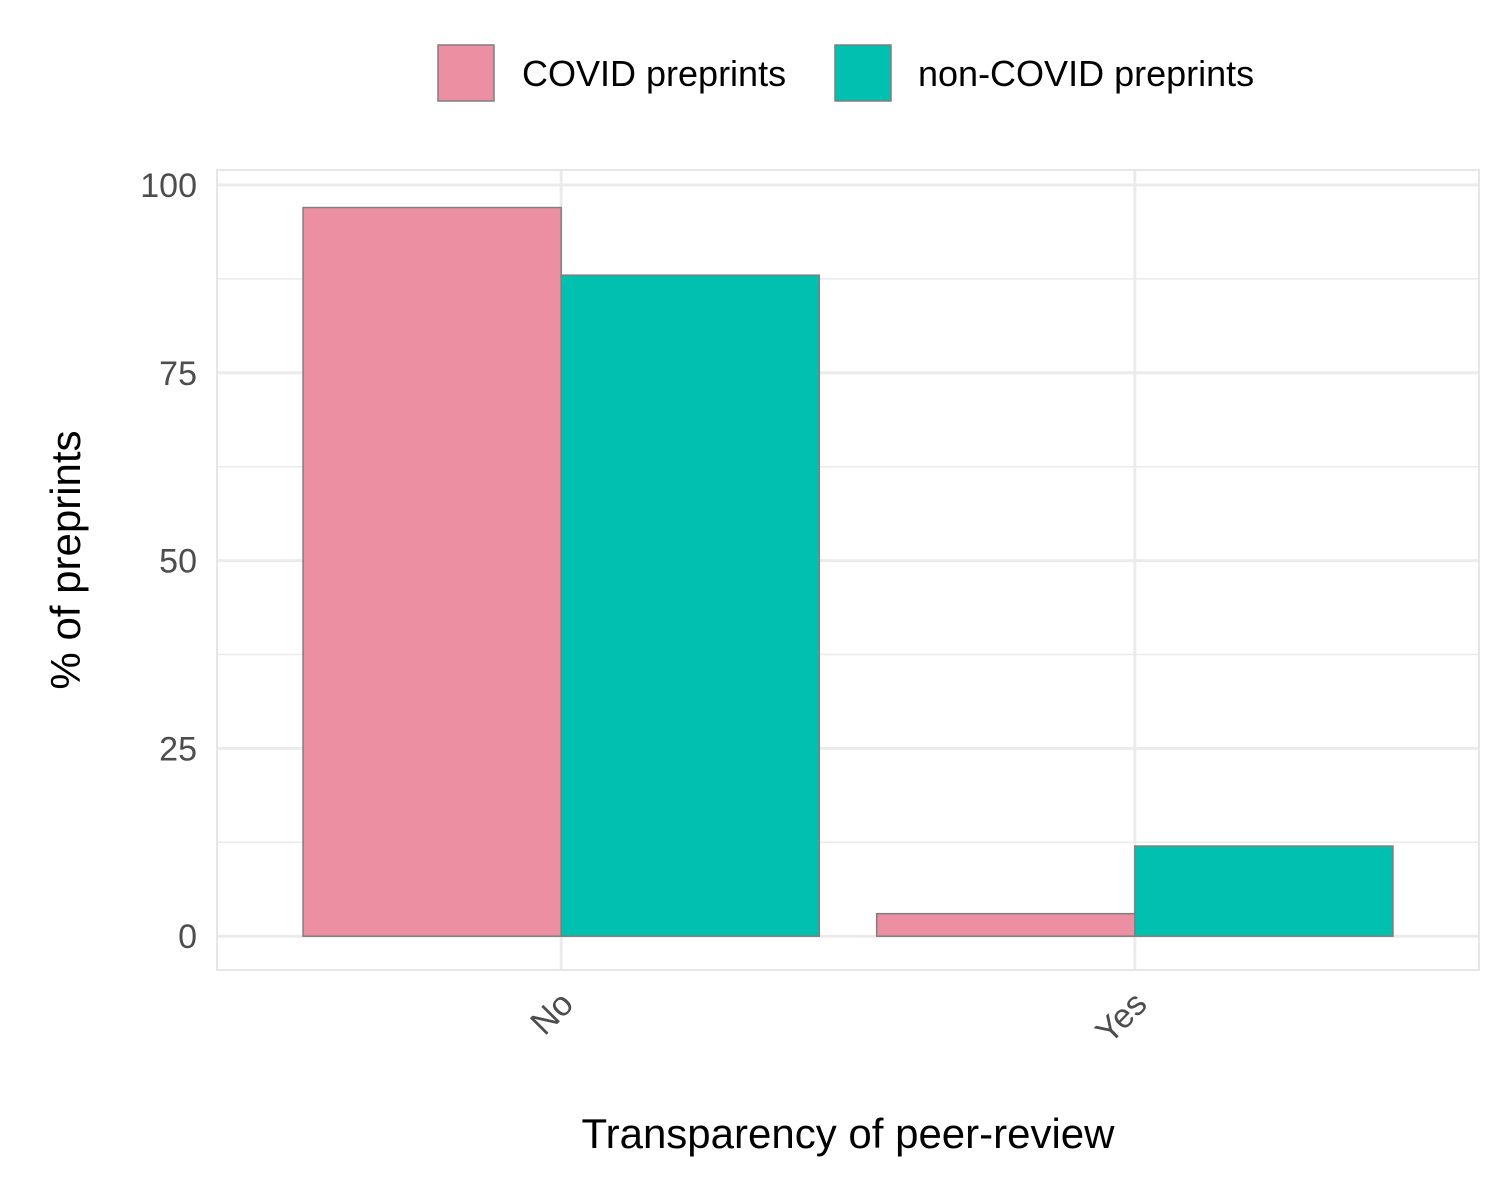 This screenshot has height=1200, width=1500. Describe the element at coordinates (1264, 891) in the screenshot. I see `bar-non-covid-preprints-yes` at that location.